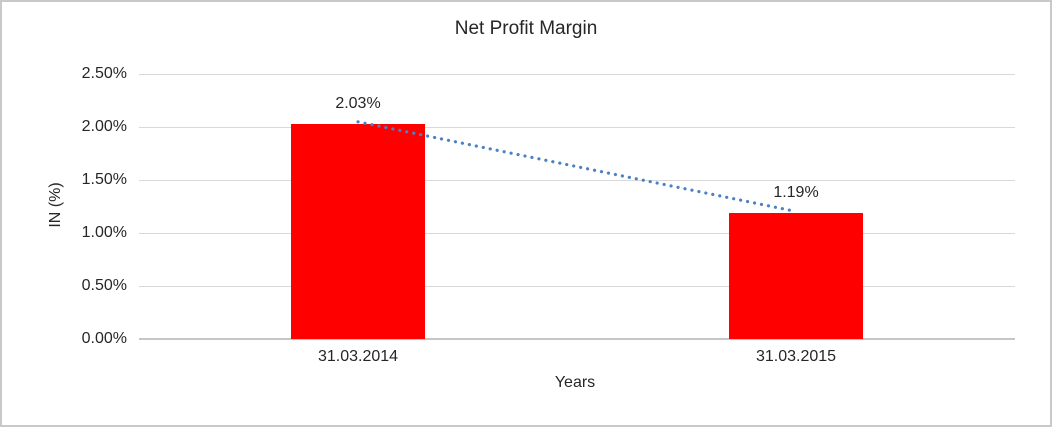 The height and width of the screenshot is (427, 1052). What do you see at coordinates (796, 356) in the screenshot?
I see `x-tick-label: 31.03.2015` at bounding box center [796, 356].